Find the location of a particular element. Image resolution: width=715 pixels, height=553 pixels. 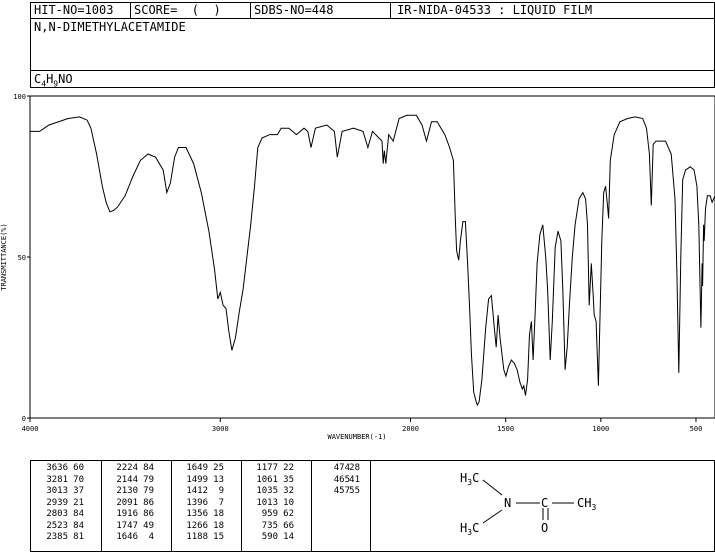

peak-wavenumber: 590 is located at coordinates (269, 537).